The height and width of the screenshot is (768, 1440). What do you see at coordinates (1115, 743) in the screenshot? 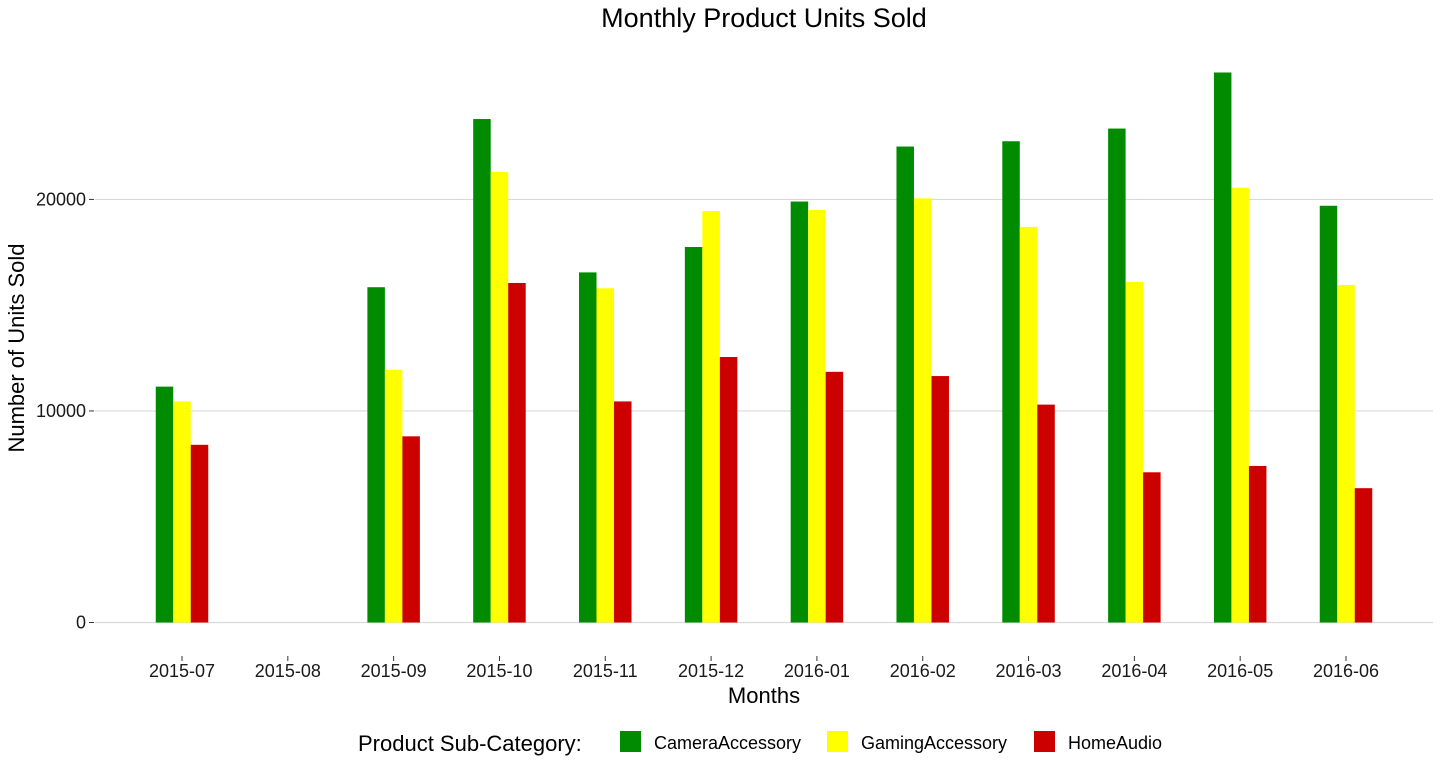
I see `legend-label-HomeAudio: HomeAudio` at bounding box center [1115, 743].